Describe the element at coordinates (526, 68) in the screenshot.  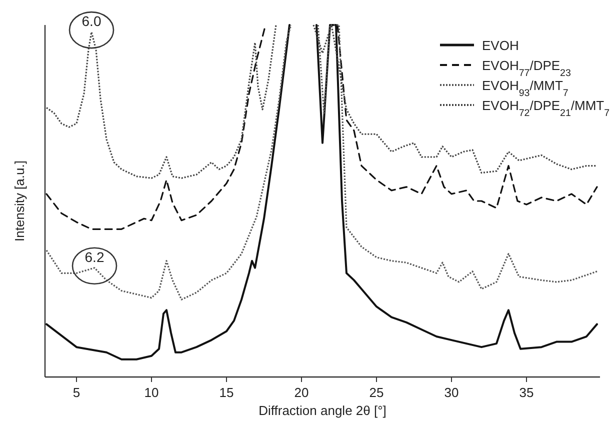
I see `legend-label: EVOH$_{77}$/DPE$_{23}$` at that location.